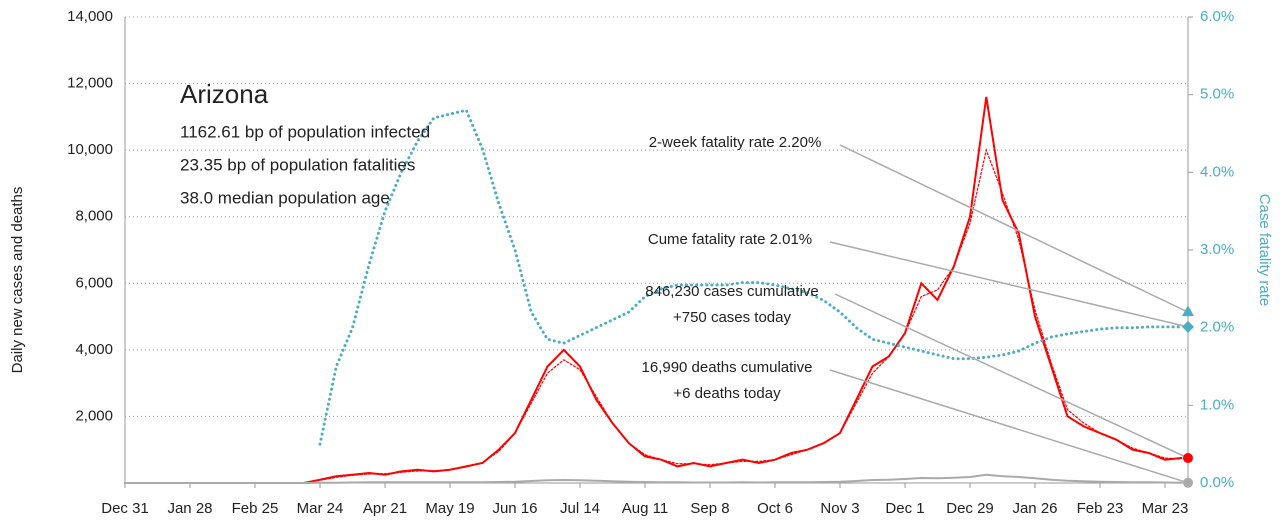 The image size is (1282, 525). What do you see at coordinates (125, 508) in the screenshot?
I see `x-tick-label: Dec 31` at bounding box center [125, 508].